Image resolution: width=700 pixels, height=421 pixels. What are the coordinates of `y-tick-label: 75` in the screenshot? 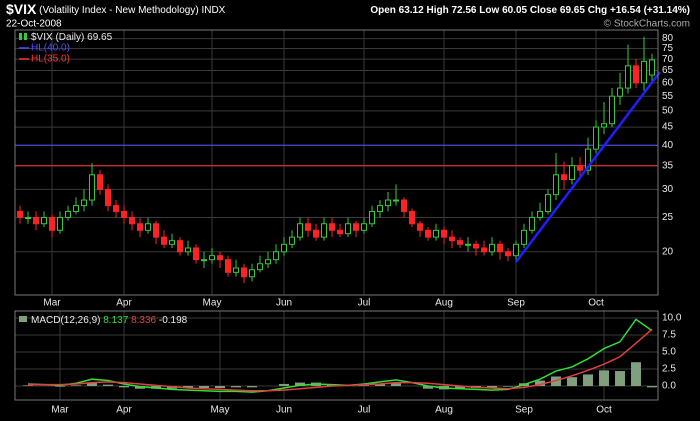 It's located at (668, 48).